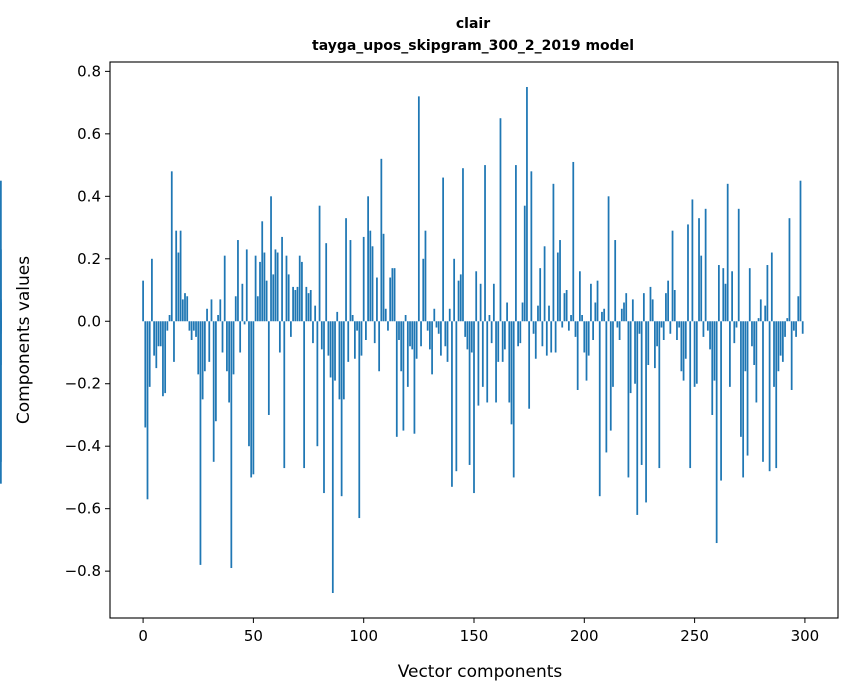 Image resolution: width=867 pixels, height=696 pixels. Describe the element at coordinates (253, 636) in the screenshot. I see `x-tick-label: 50` at that location.